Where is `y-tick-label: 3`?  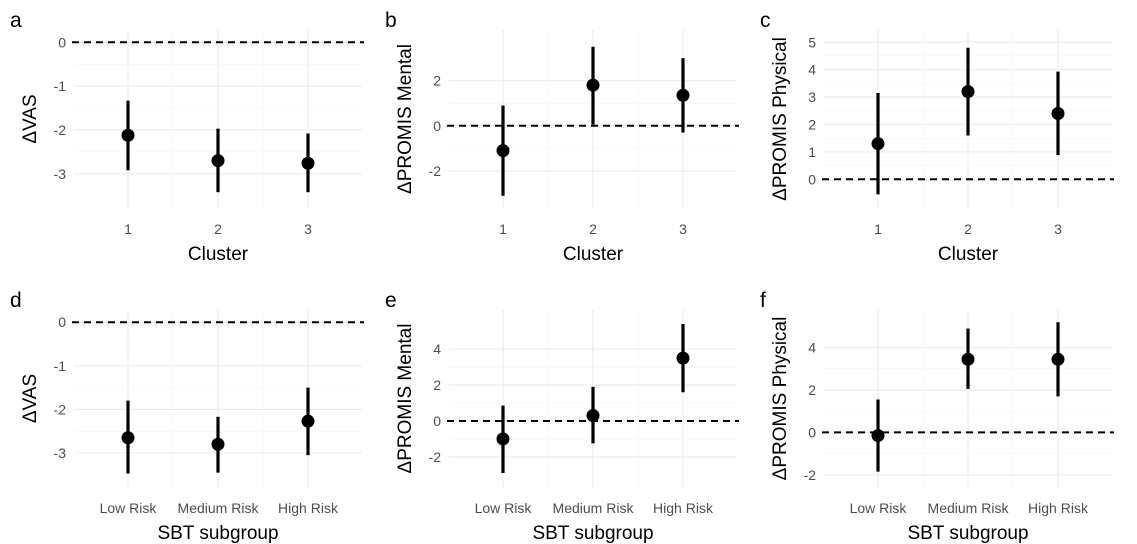 y-tick-label: 3 is located at coordinates (812, 97).